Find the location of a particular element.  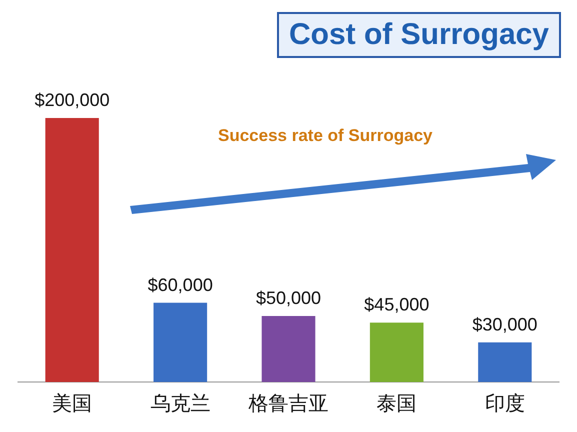

data-label: $30,000 is located at coordinates (505, 324).